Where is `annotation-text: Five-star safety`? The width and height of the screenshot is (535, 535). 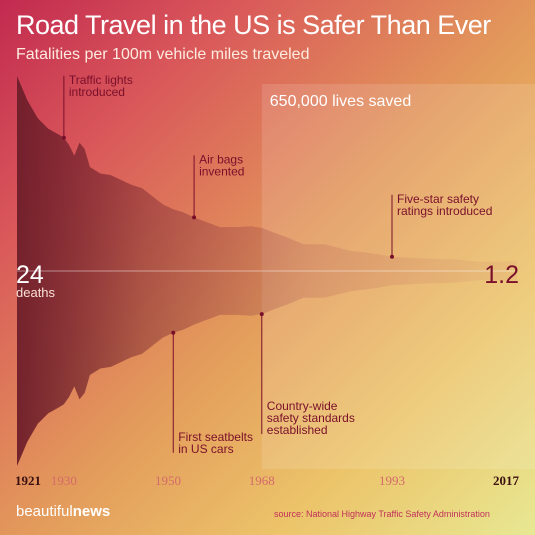
annotation-text: Five-star safety is located at coordinates (438, 199).